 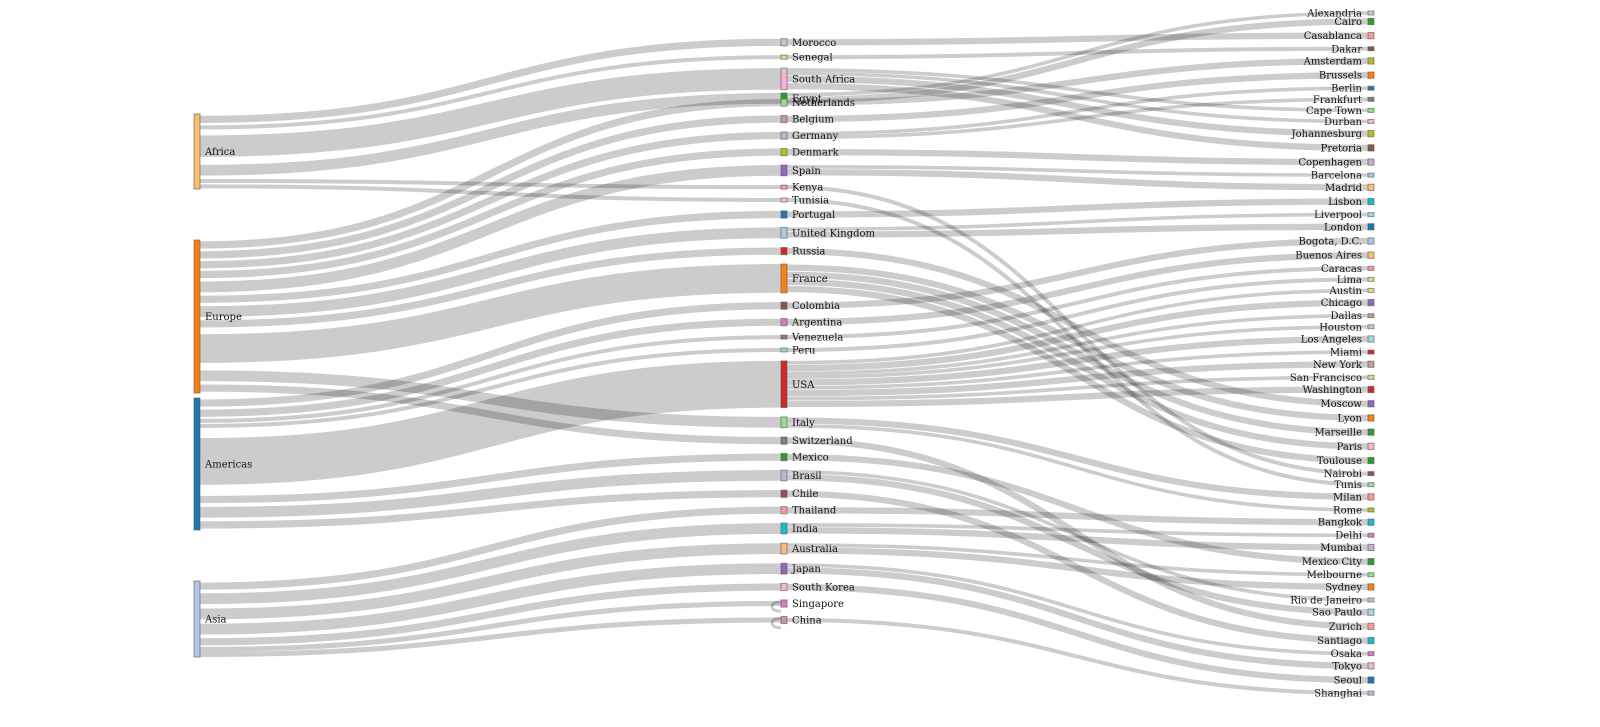 I want to click on node-sao_paulo: Sao Paulo, so click(x=1343, y=613).